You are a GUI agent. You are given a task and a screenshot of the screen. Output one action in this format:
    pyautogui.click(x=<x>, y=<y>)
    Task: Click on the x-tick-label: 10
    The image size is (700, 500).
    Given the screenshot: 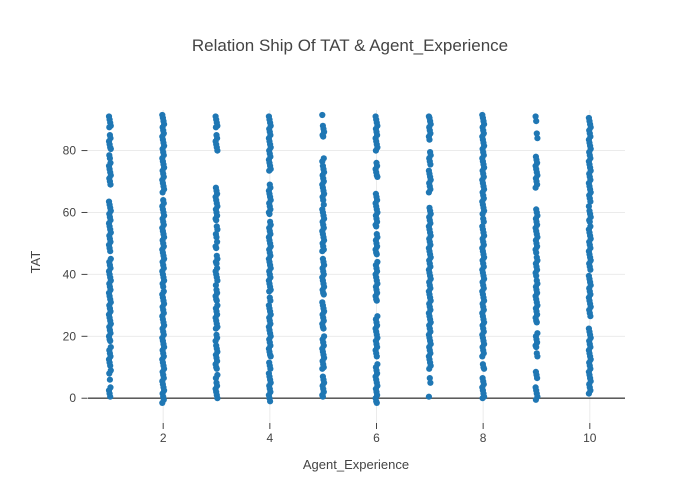 What is the action you would take?
    pyautogui.click(x=590, y=438)
    